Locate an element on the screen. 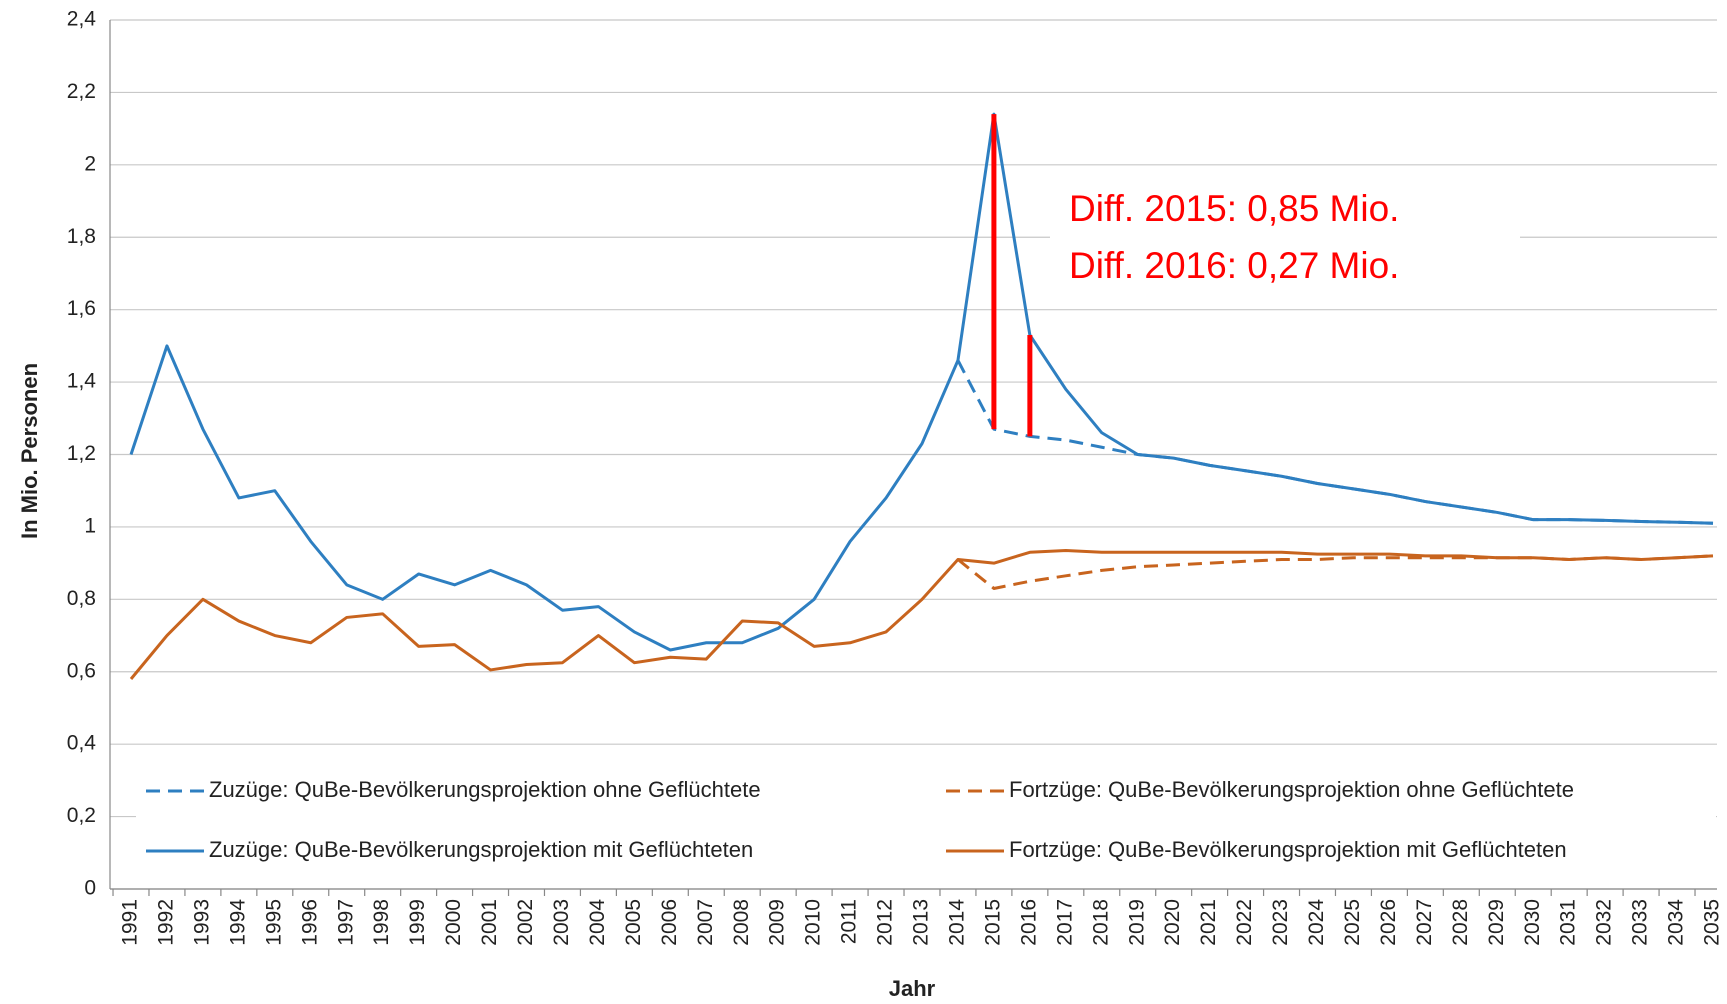 The height and width of the screenshot is (1004, 1727). x-tick-label: 2024 is located at coordinates (1316, 922).